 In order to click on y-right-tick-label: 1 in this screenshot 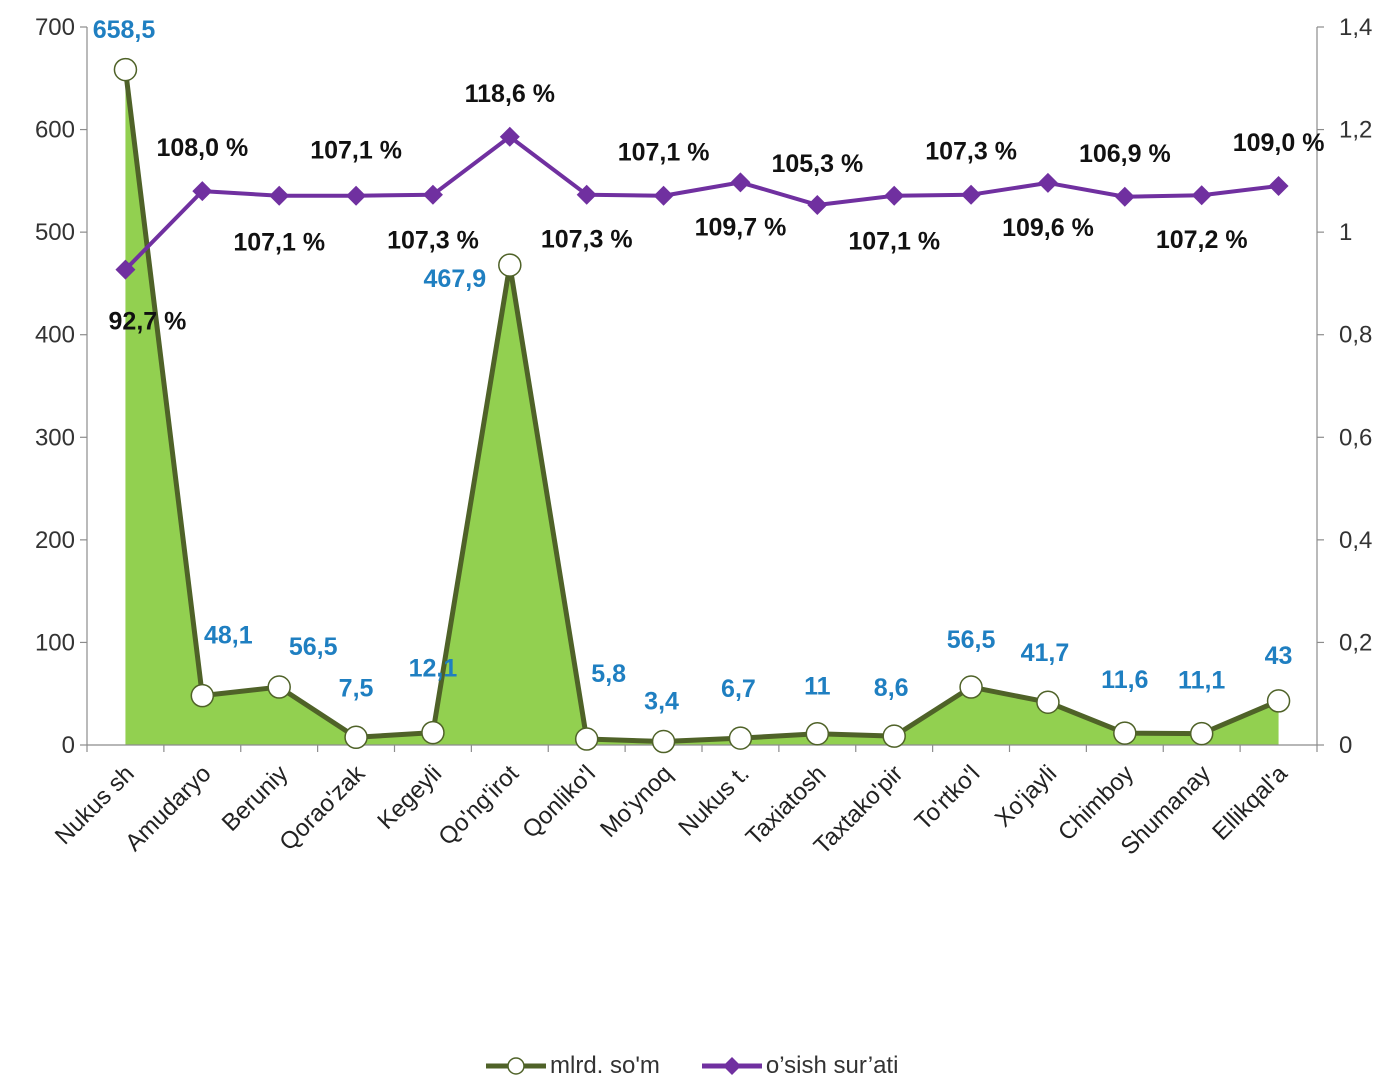, I will do `click(1345, 232)`.